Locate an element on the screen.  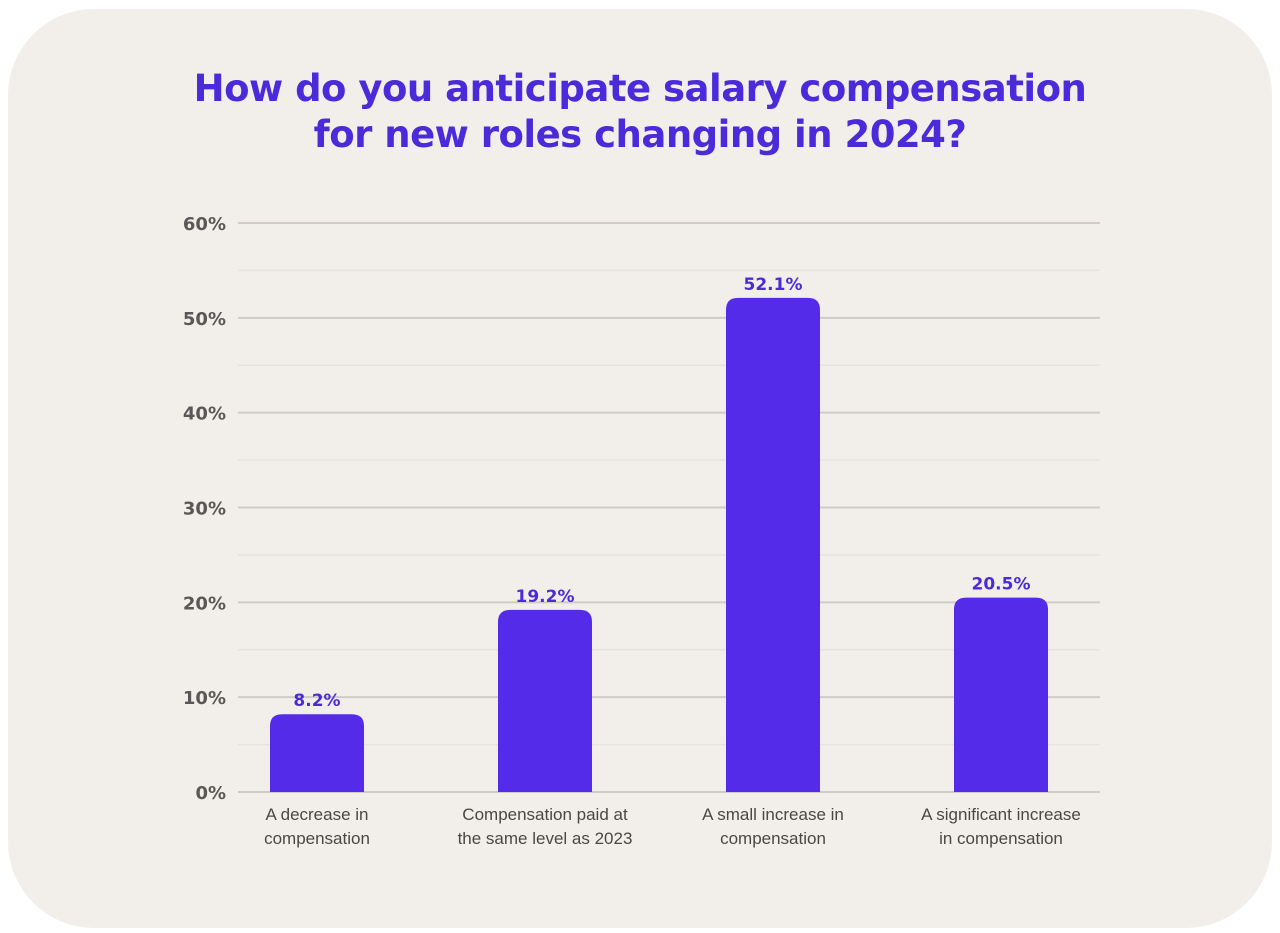
y-tick-label: 60% is located at coordinates (204, 224).